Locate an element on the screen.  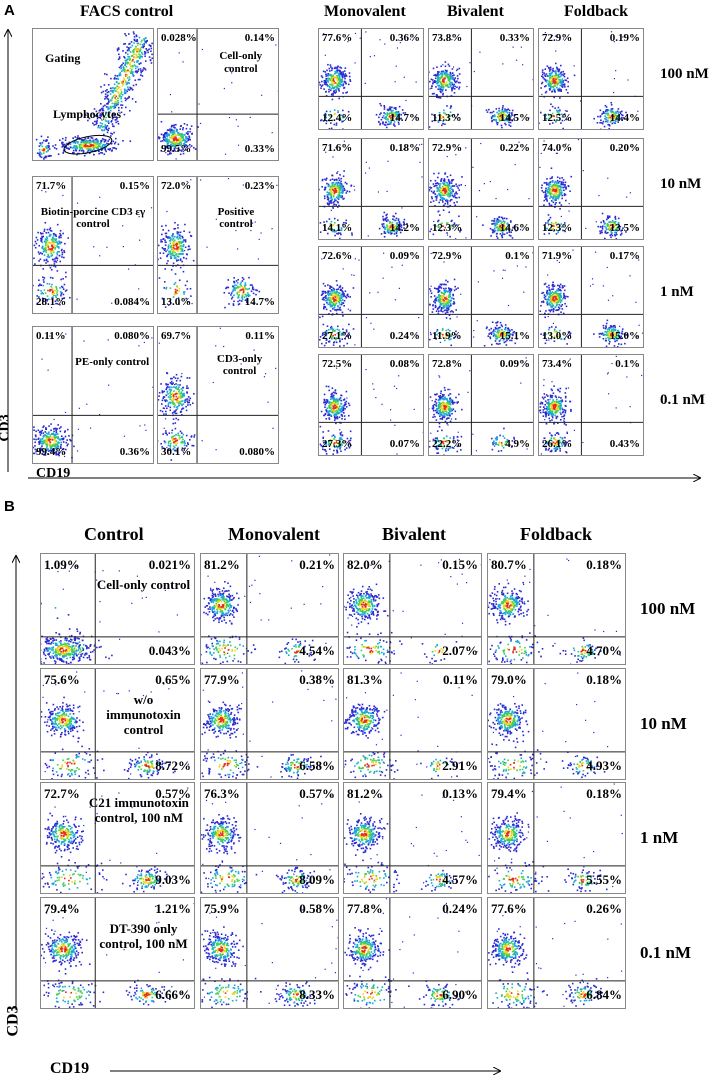
facs-plot: 71.6%0.18%14.1%14.2% is located at coordinates (371, 189).